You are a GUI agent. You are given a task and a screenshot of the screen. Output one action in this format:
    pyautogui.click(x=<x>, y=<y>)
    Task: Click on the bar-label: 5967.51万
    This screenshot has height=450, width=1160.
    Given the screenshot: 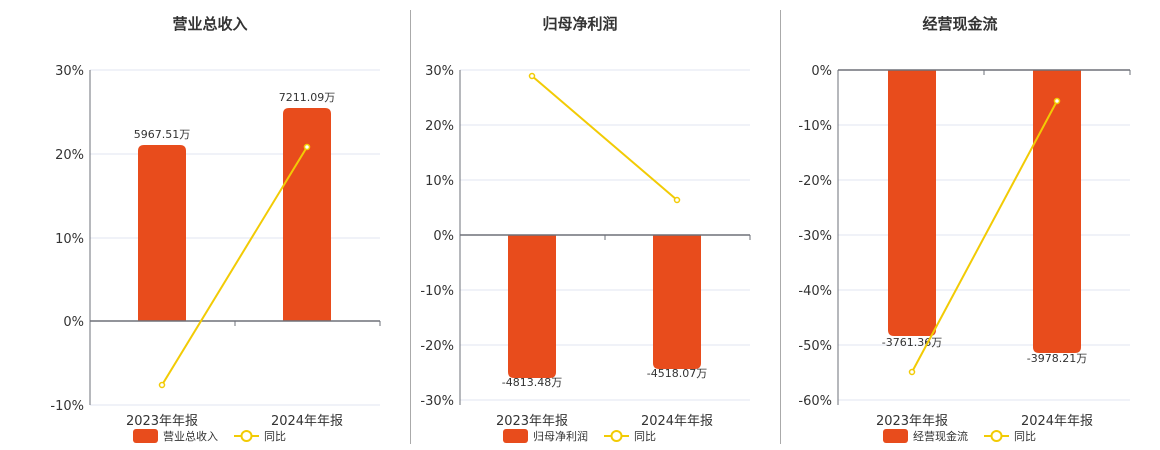 What is the action you would take?
    pyautogui.click(x=162, y=134)
    